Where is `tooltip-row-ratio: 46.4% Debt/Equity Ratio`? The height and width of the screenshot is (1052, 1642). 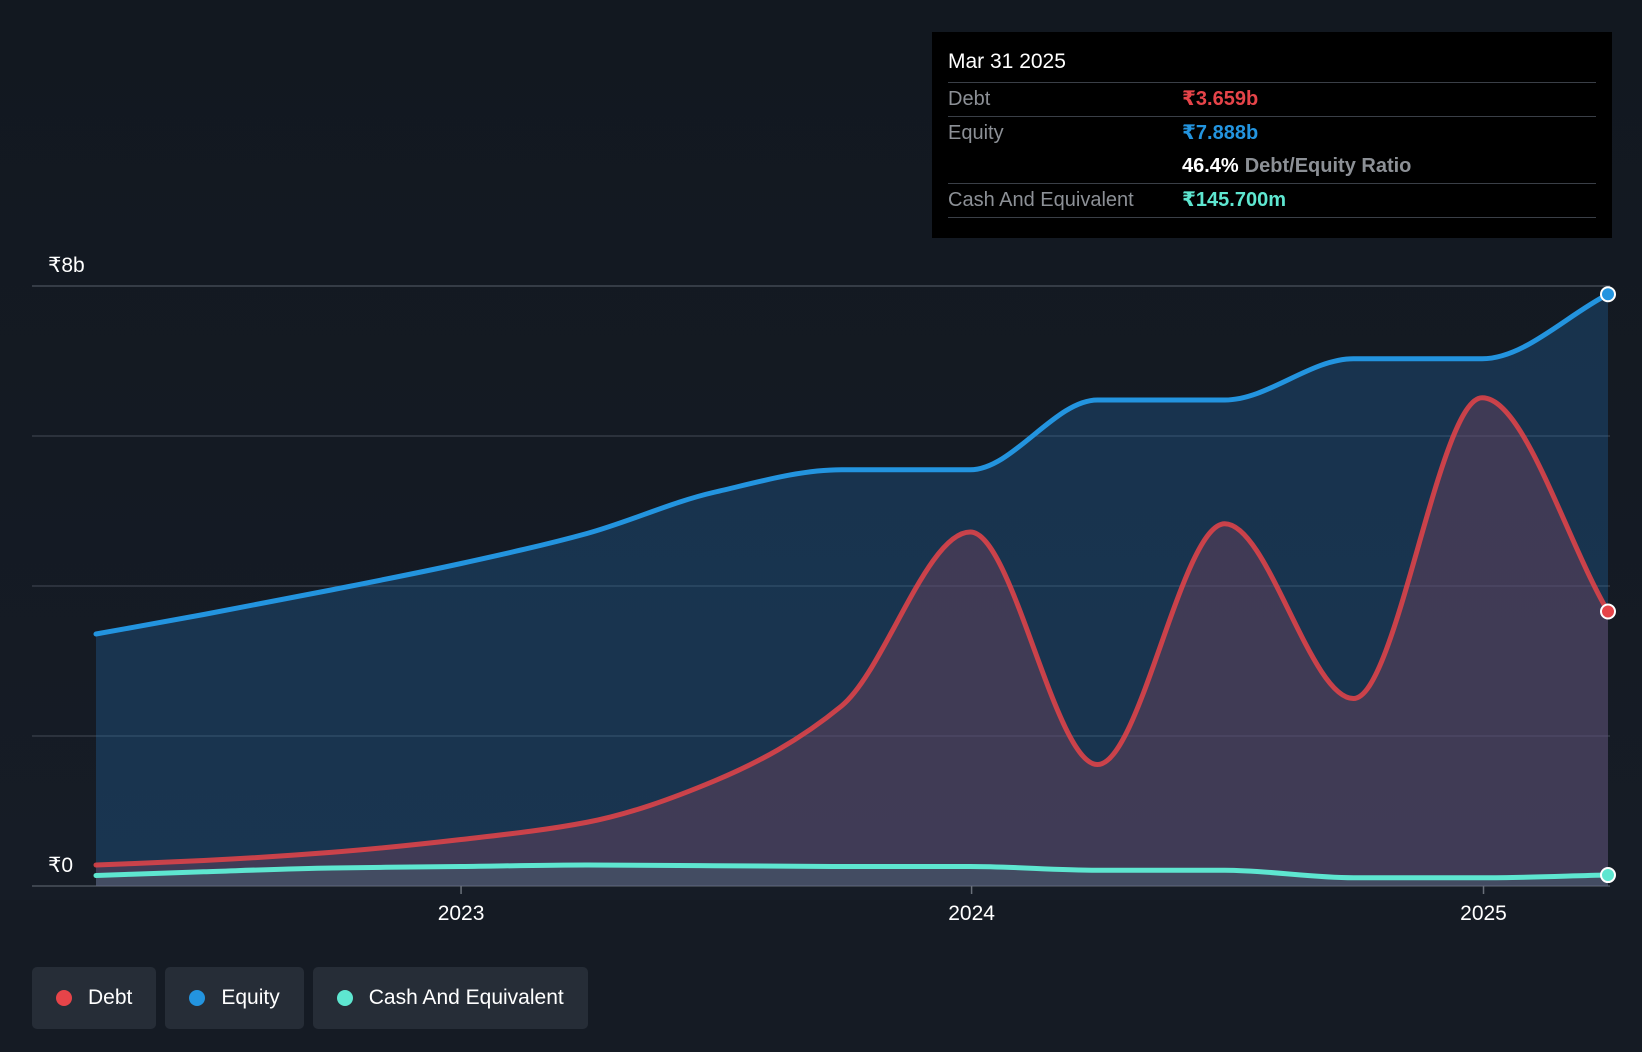 tooltip-row-ratio: 46.4% Debt/Equity Ratio is located at coordinates (1272, 167).